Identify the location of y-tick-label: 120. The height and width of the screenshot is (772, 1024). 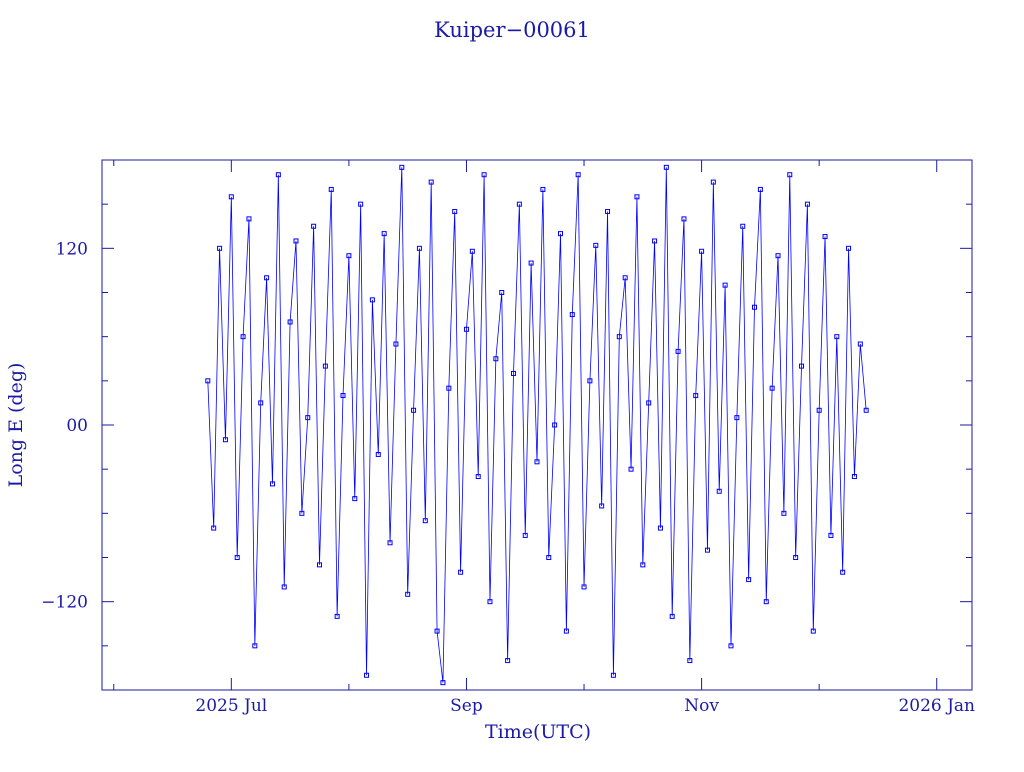
(72, 249).